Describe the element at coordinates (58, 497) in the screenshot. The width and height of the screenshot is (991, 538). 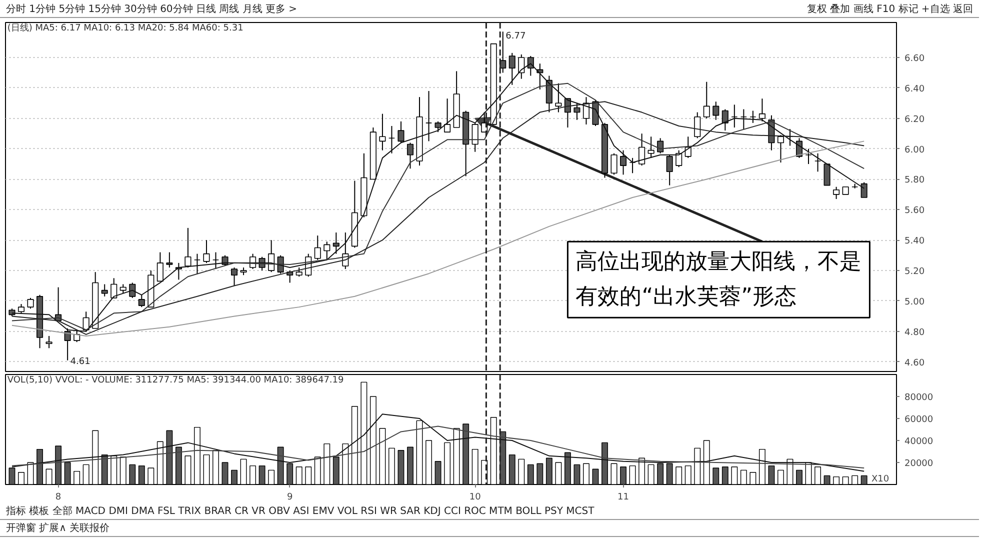
I see `x-tick-label: 8` at that location.